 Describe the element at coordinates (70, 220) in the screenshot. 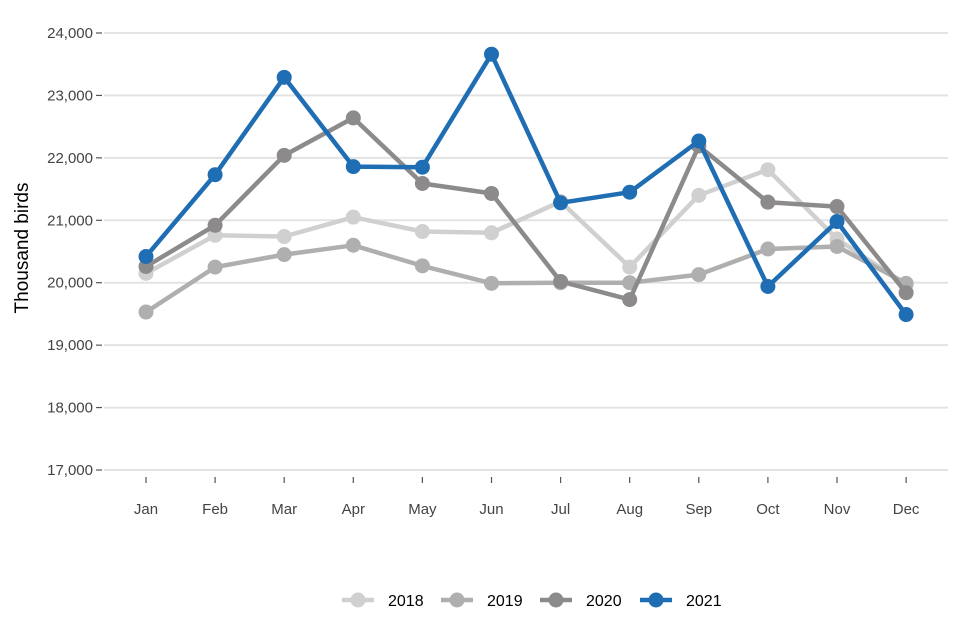

I see `y-tick-label: 21,000` at that location.